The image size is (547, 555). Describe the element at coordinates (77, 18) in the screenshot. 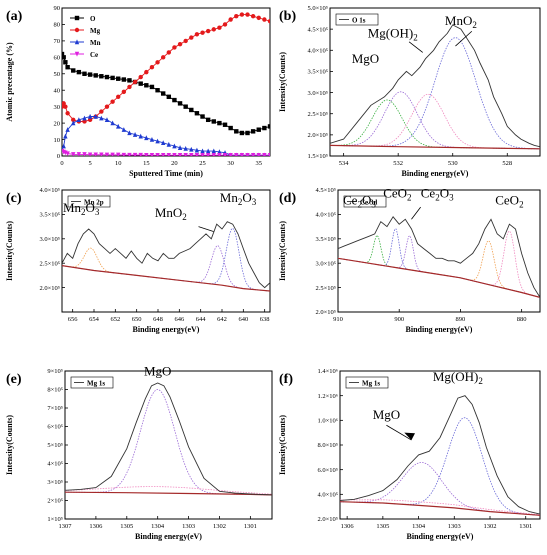

I see `legend-marker-O` at that location.